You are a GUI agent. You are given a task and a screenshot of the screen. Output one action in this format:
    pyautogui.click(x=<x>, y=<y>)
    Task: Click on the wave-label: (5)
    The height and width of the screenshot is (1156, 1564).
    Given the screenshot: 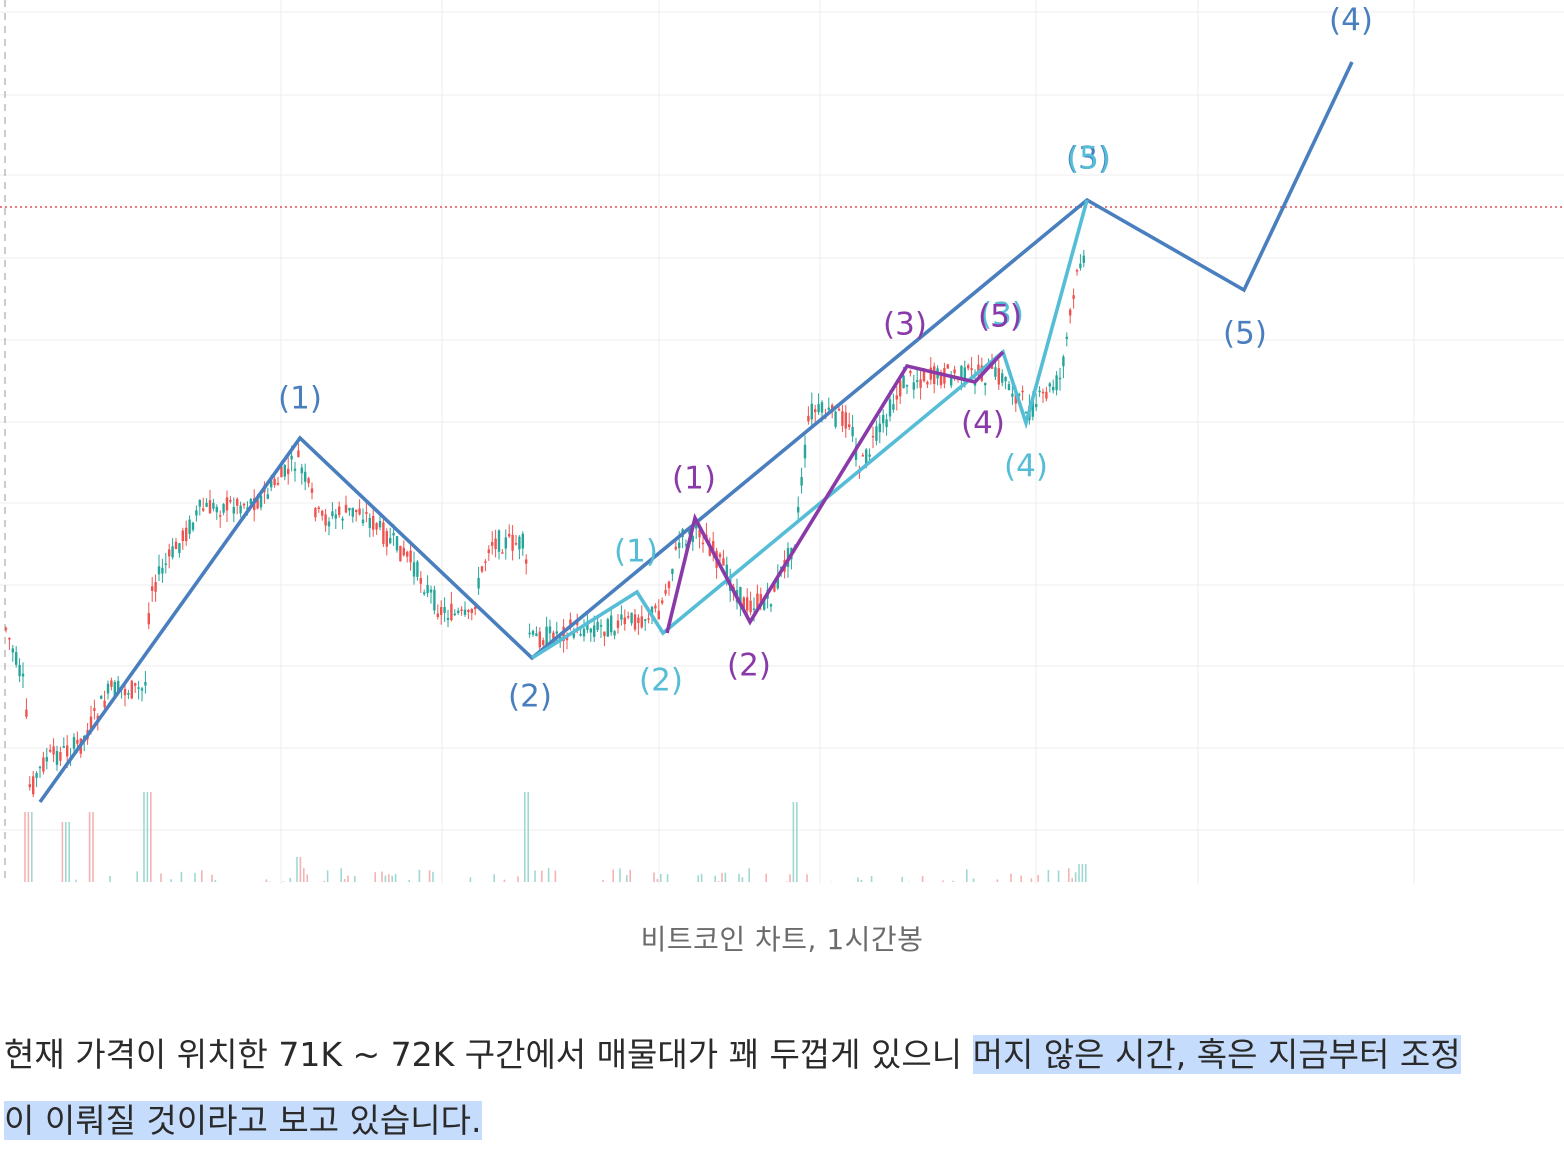 What is the action you would take?
    pyautogui.click(x=1000, y=317)
    